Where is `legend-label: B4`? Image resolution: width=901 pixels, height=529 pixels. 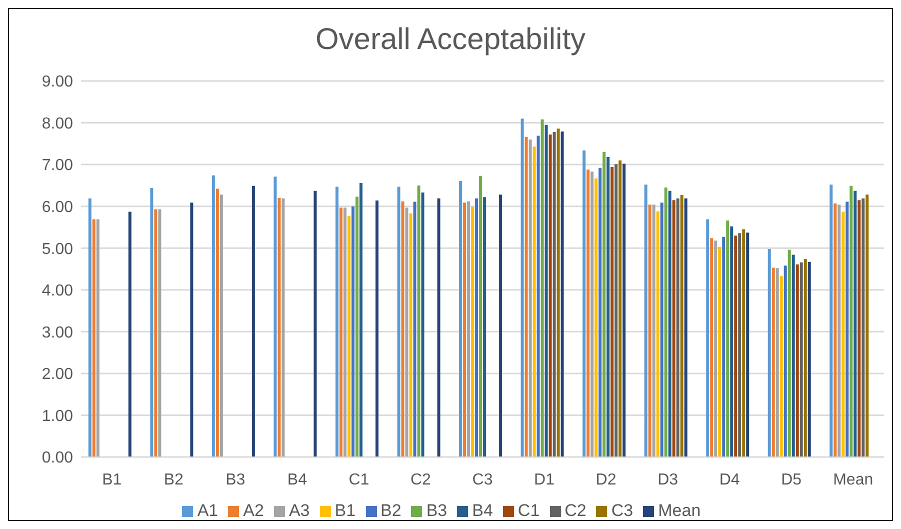 legend-label: B4 is located at coordinates (482, 510).